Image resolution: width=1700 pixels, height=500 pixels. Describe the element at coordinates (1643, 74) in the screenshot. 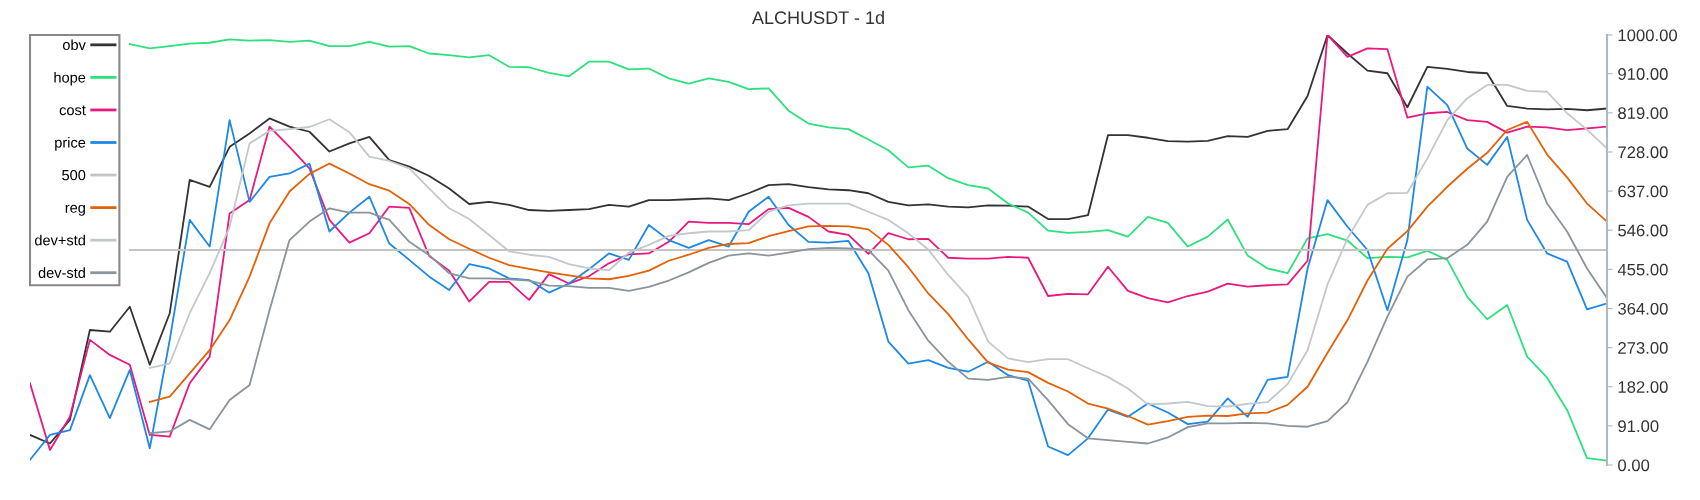

I see `y-tick-label: 910.00` at that location.